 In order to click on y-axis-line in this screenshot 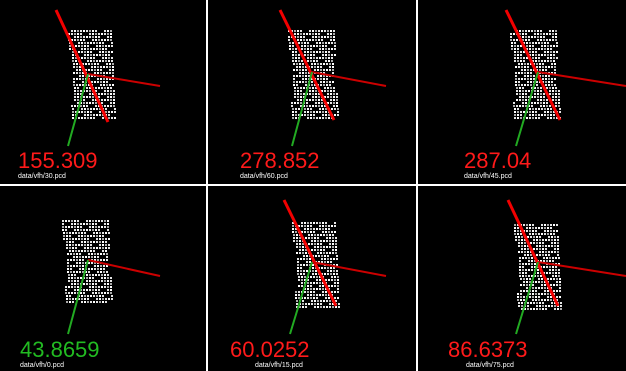, I will do `click(527, 298)`.